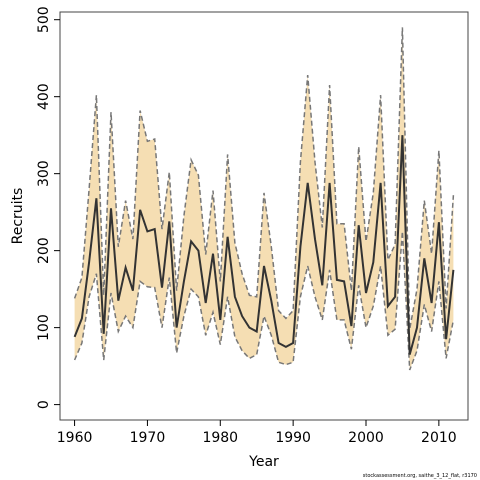 This screenshot has width=480, height=480. What do you see at coordinates (18, 216) in the screenshot?
I see `y-axis-label: Recruits` at bounding box center [18, 216].